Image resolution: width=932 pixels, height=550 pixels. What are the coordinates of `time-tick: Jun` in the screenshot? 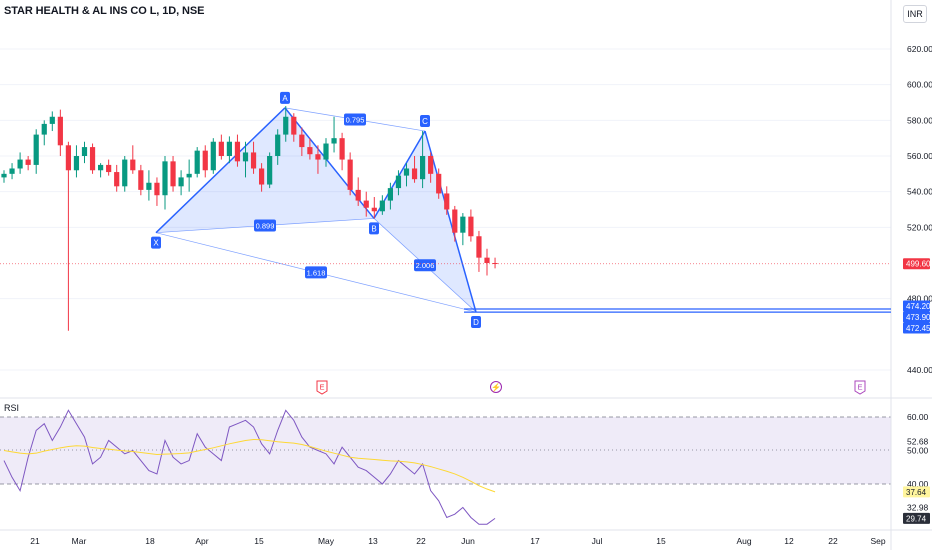 It's located at (468, 541).